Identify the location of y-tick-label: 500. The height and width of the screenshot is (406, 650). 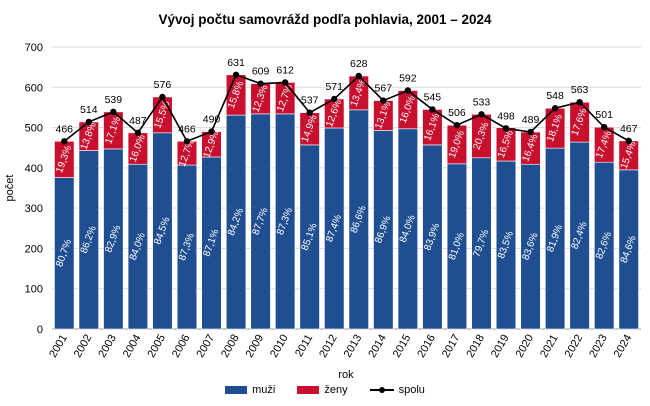
(34, 129).